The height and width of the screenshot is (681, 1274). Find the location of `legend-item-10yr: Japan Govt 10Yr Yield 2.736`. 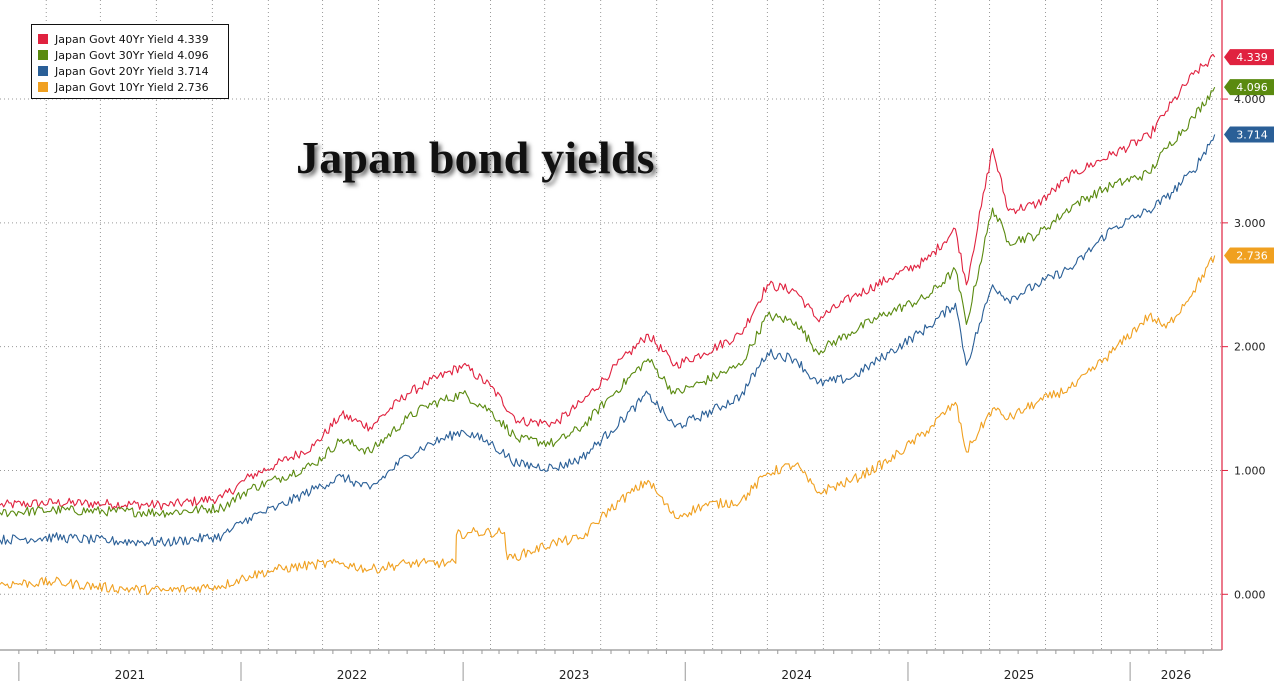

legend-item-10yr: Japan Govt 10Yr Yield 2.736 is located at coordinates (130, 87).